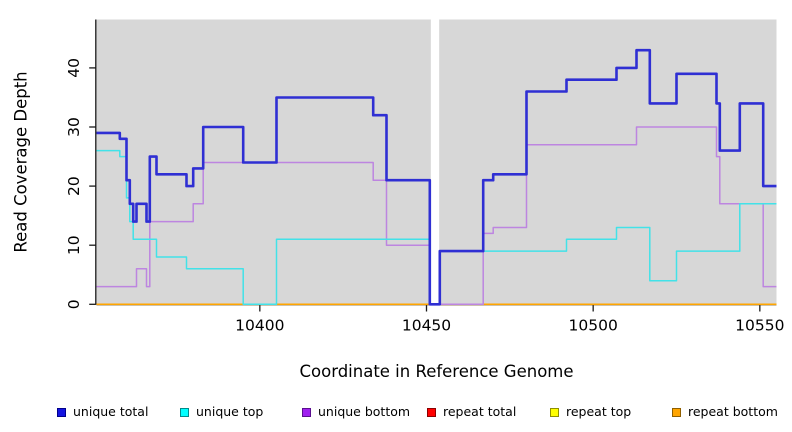 The height and width of the screenshot is (432, 792). What do you see at coordinates (74, 245) in the screenshot?
I see `y-tick-label: 10` at bounding box center [74, 245].